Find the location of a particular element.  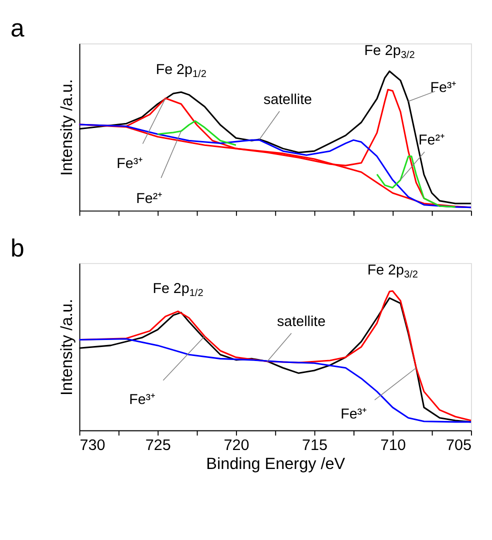

x-tick-label: 715 is located at coordinates (315, 445).